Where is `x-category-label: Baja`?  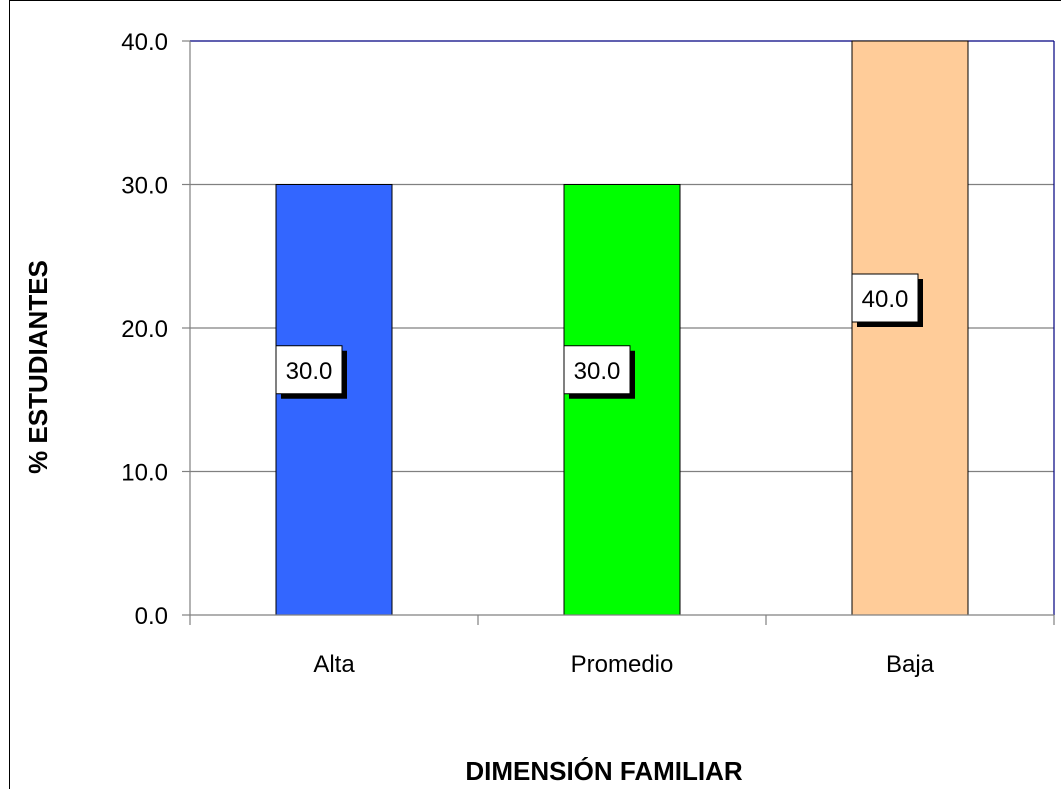
x-category-label: Baja is located at coordinates (910, 664).